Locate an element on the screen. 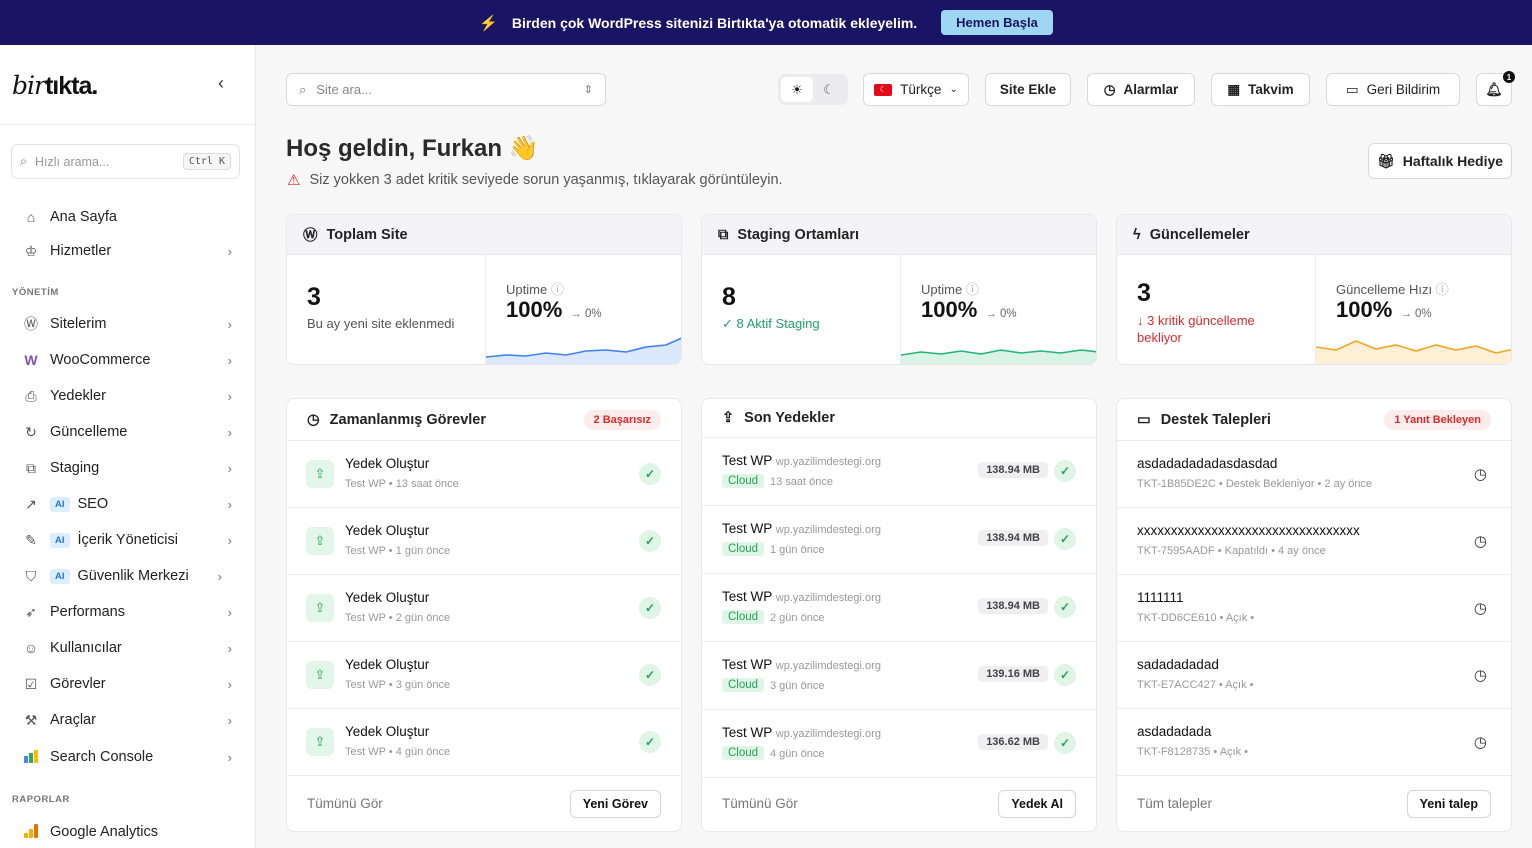 The height and width of the screenshot is (848, 1532). new-ticket-button: Yeni talep is located at coordinates (1448, 803).